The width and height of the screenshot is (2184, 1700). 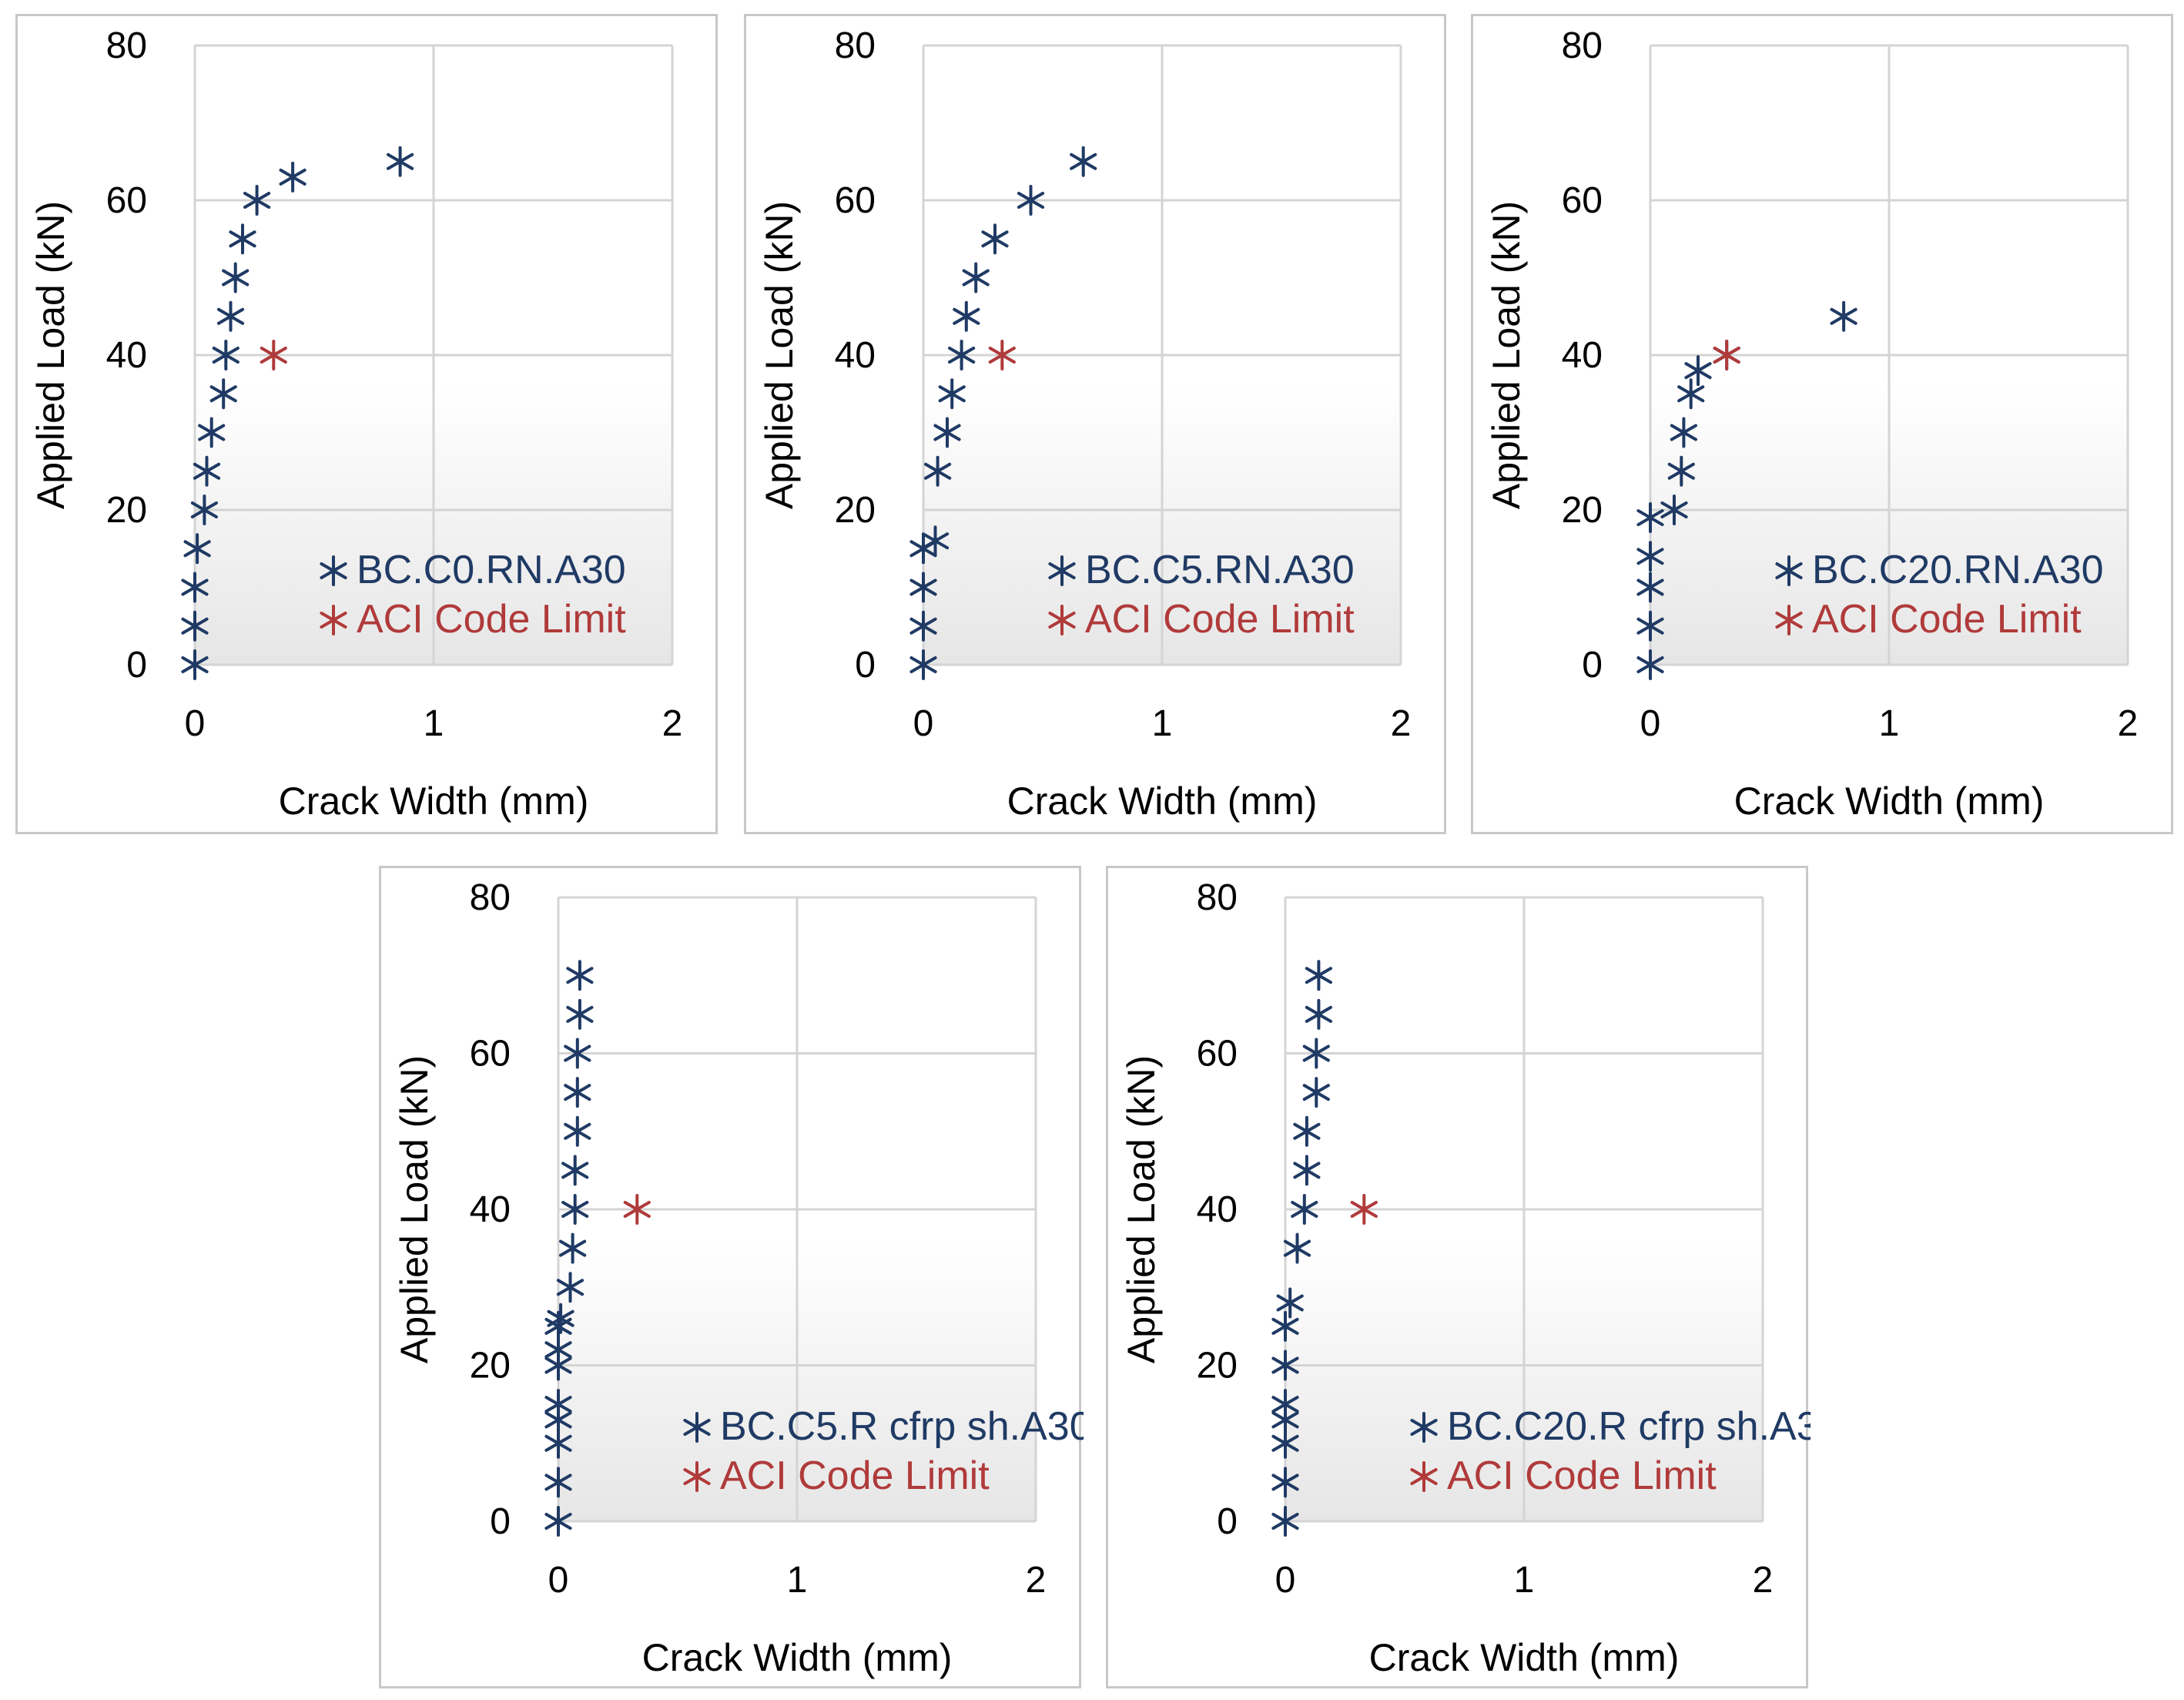 I want to click on legend-label-specimen: BC.C0.RN.A30, so click(x=492, y=570).